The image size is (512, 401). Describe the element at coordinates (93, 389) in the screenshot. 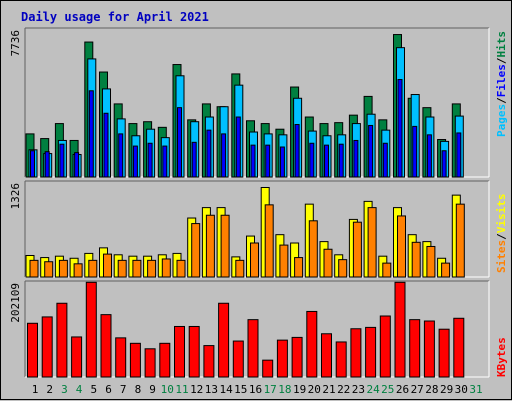

I see `x-tick-label-day-5: 5` at that location.